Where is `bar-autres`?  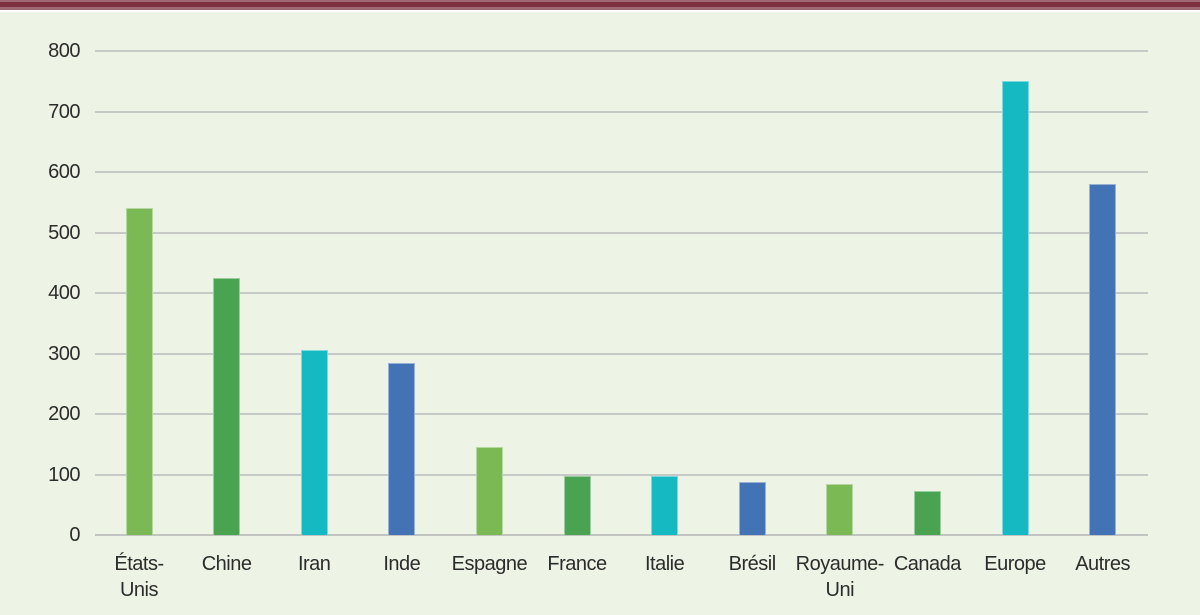
bar-autres is located at coordinates (1103, 359).